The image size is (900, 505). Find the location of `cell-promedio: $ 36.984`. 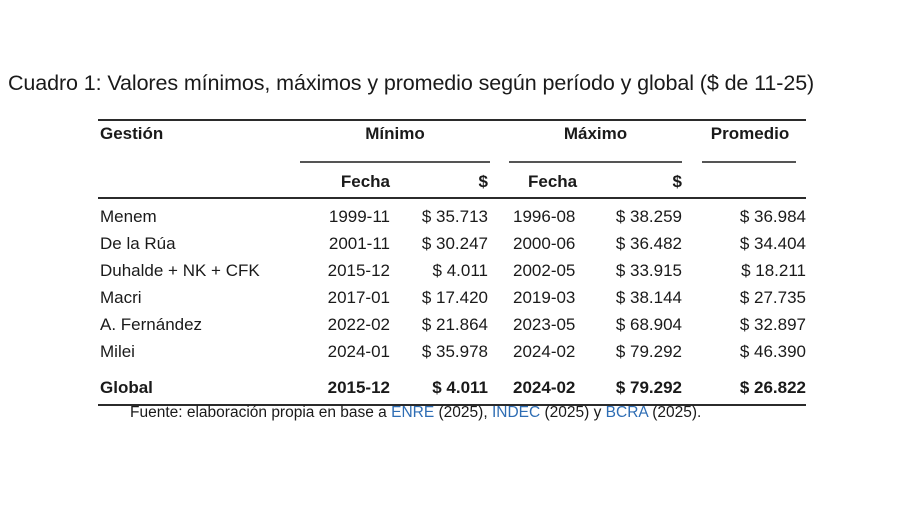

cell-promedio: $ 36.984 is located at coordinates (772, 216).